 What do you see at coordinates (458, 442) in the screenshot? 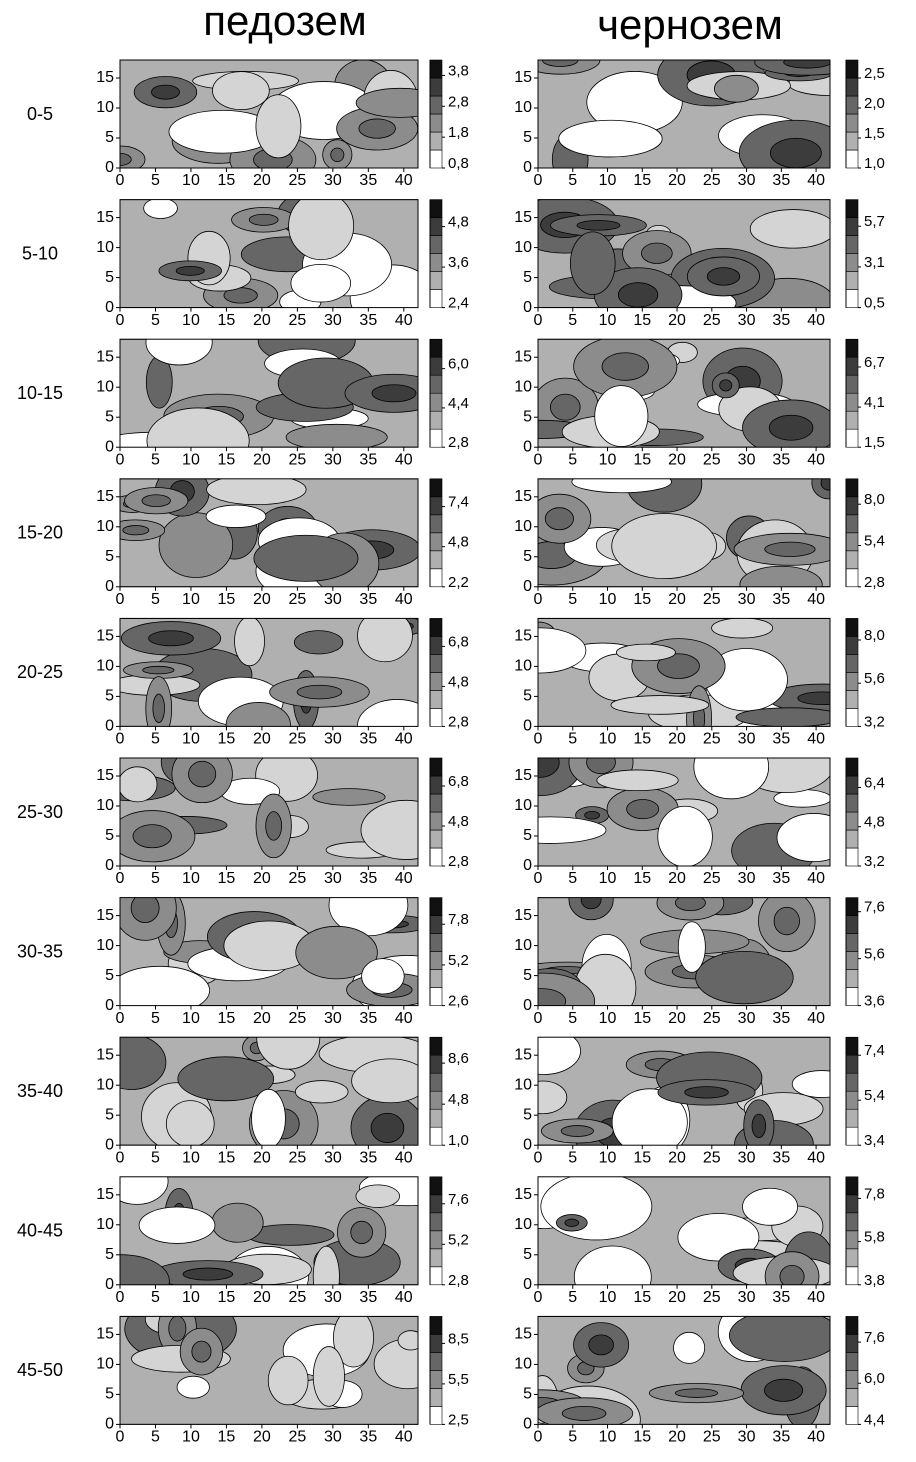
I see `colorbar-tick-label: 2,8` at bounding box center [458, 442].